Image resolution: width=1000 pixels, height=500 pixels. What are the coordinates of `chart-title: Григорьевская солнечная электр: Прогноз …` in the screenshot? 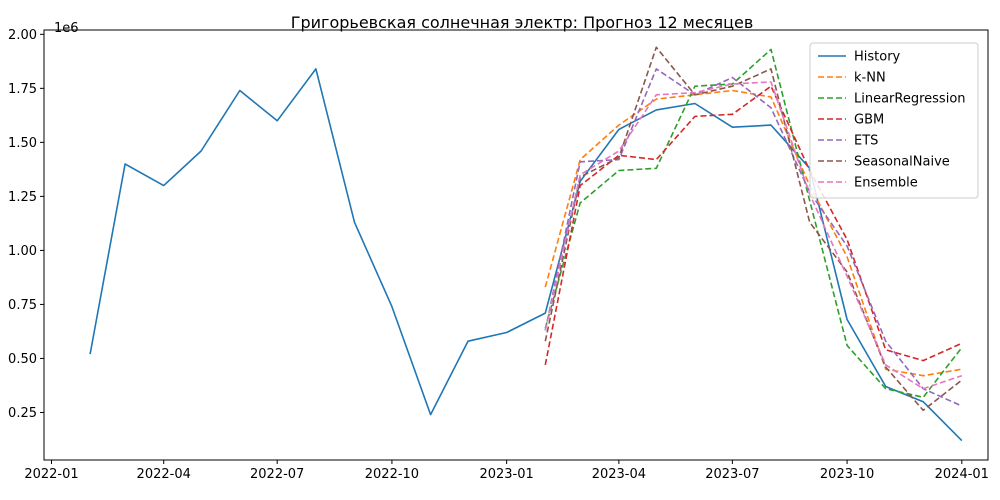 It's located at (522, 22).